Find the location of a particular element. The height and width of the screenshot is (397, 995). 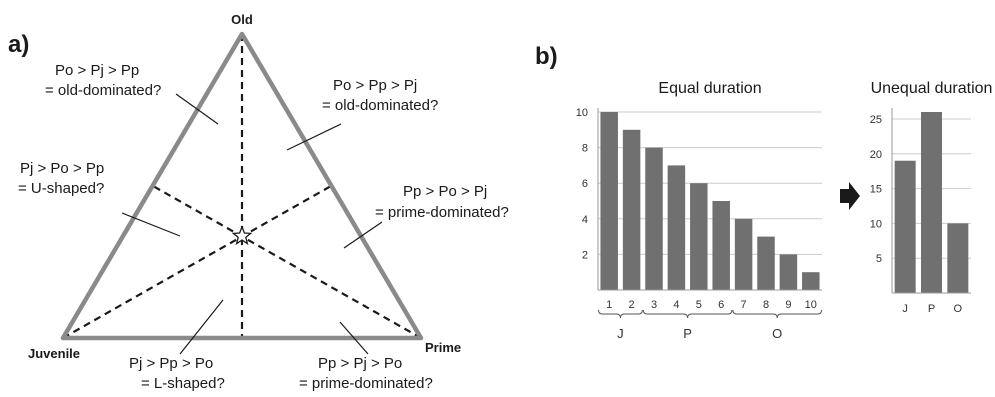

star-icon is located at coordinates (242, 235).